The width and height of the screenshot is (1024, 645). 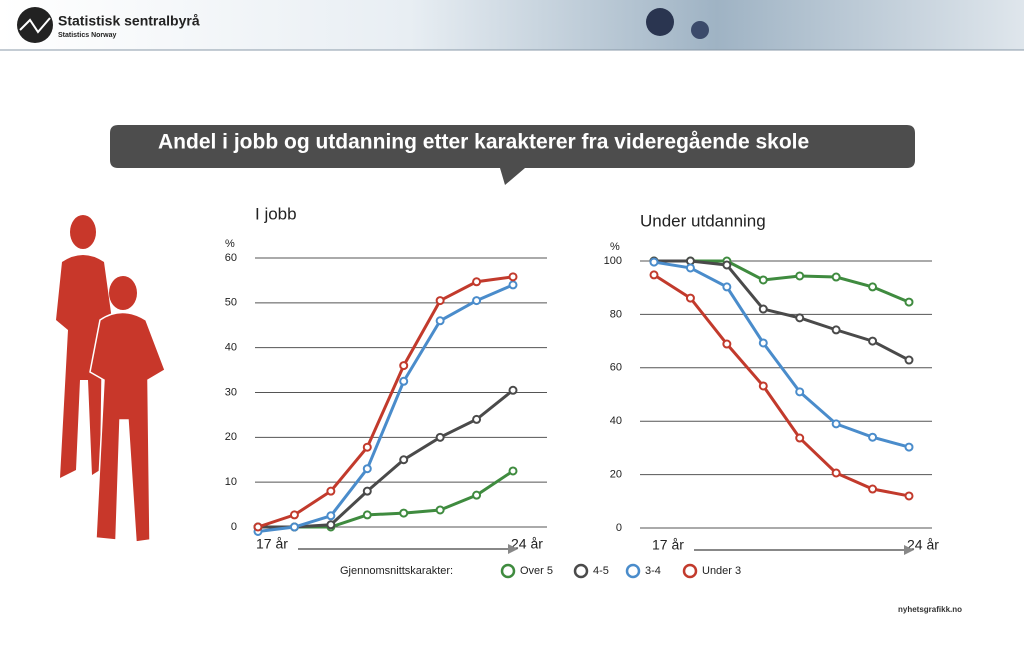 I want to click on y-tick-label: 100, so click(x=613, y=261).